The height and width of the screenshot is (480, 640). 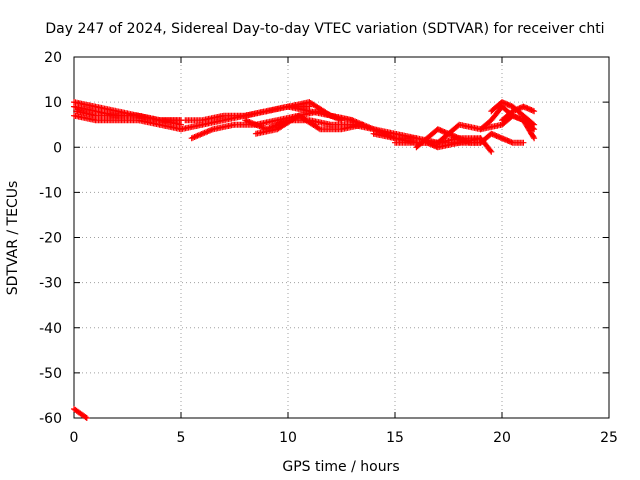 I want to click on x-tick-label: 10, so click(x=288, y=438).